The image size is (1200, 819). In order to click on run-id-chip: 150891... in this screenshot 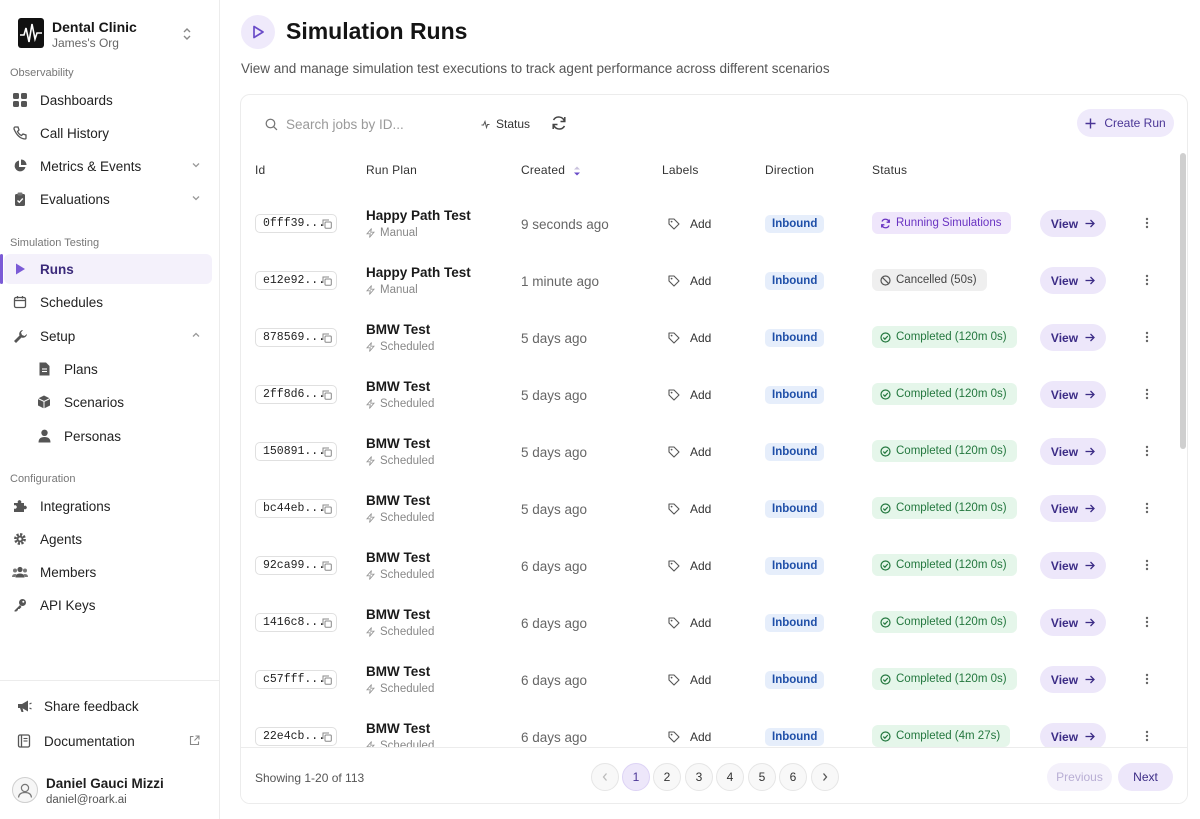, I will do `click(296, 451)`.